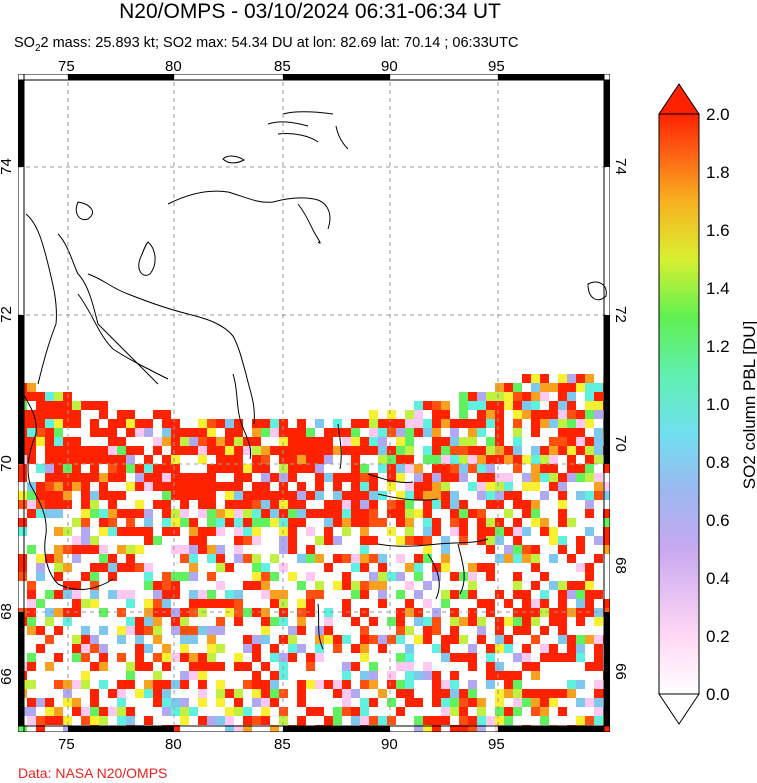  Describe the element at coordinates (718, 694) in the screenshot. I see `colorbar-tick-label: 0.0` at that location.